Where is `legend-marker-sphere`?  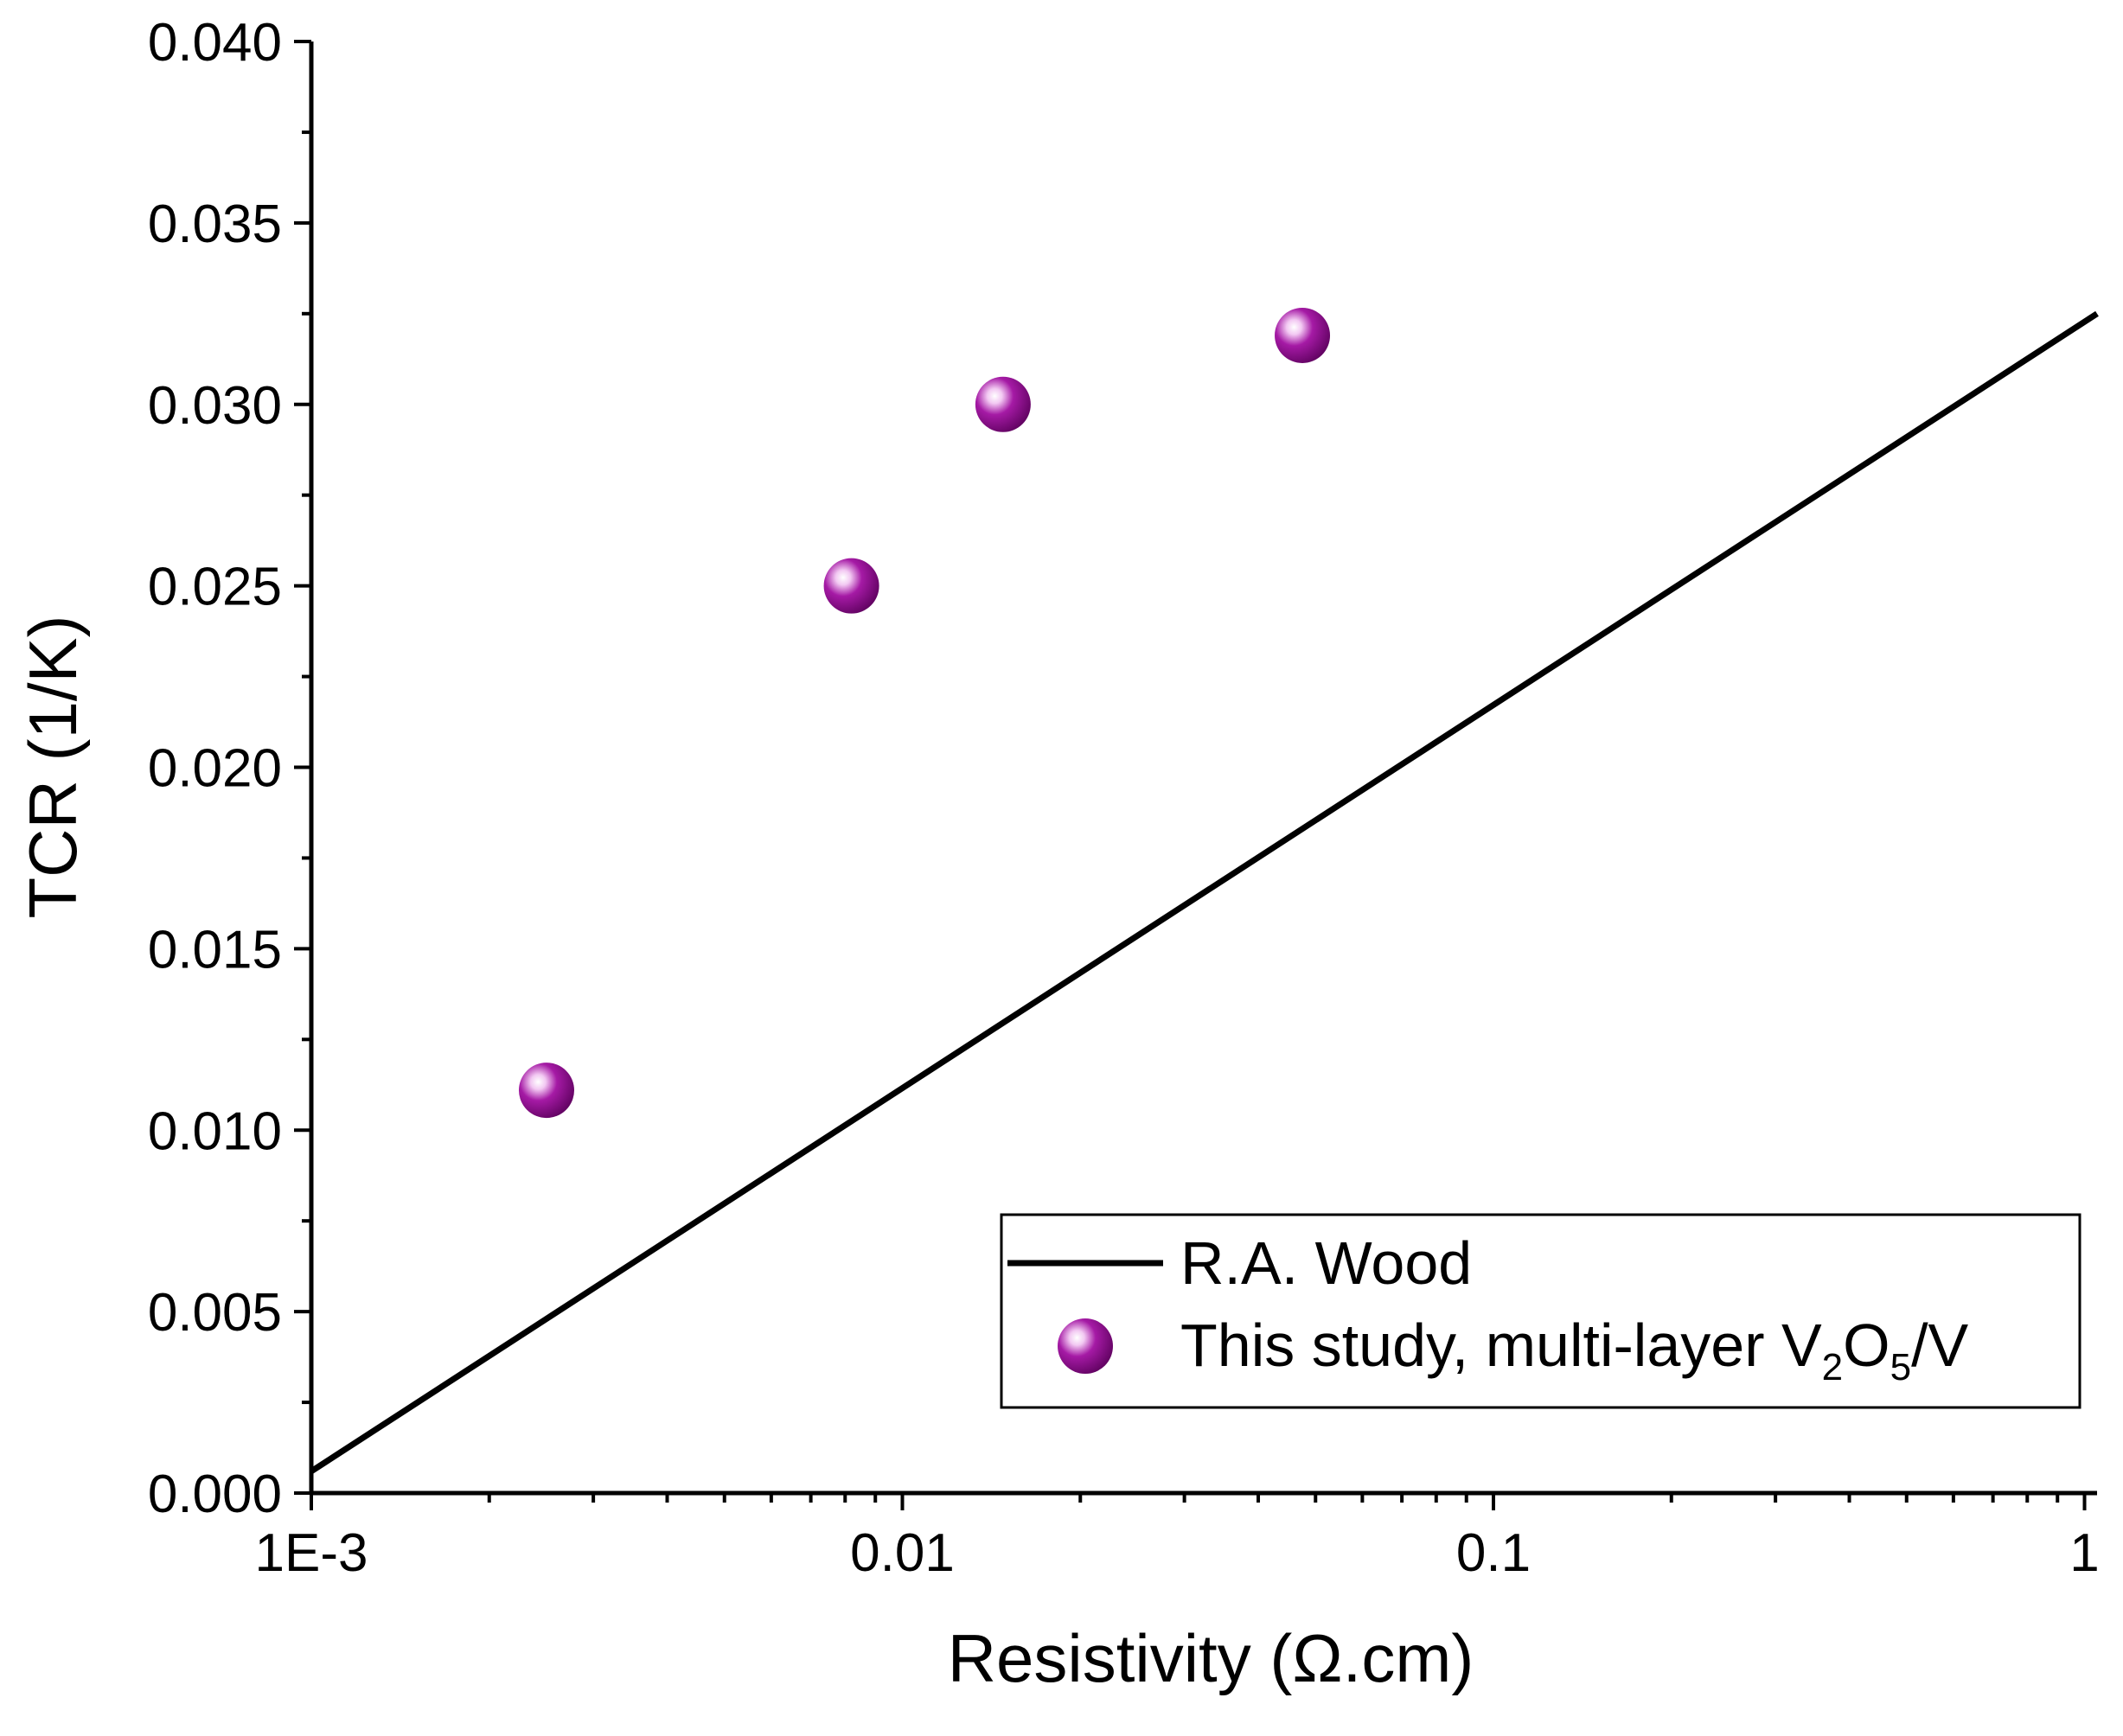 legend-marker-sphere is located at coordinates (1085, 1346).